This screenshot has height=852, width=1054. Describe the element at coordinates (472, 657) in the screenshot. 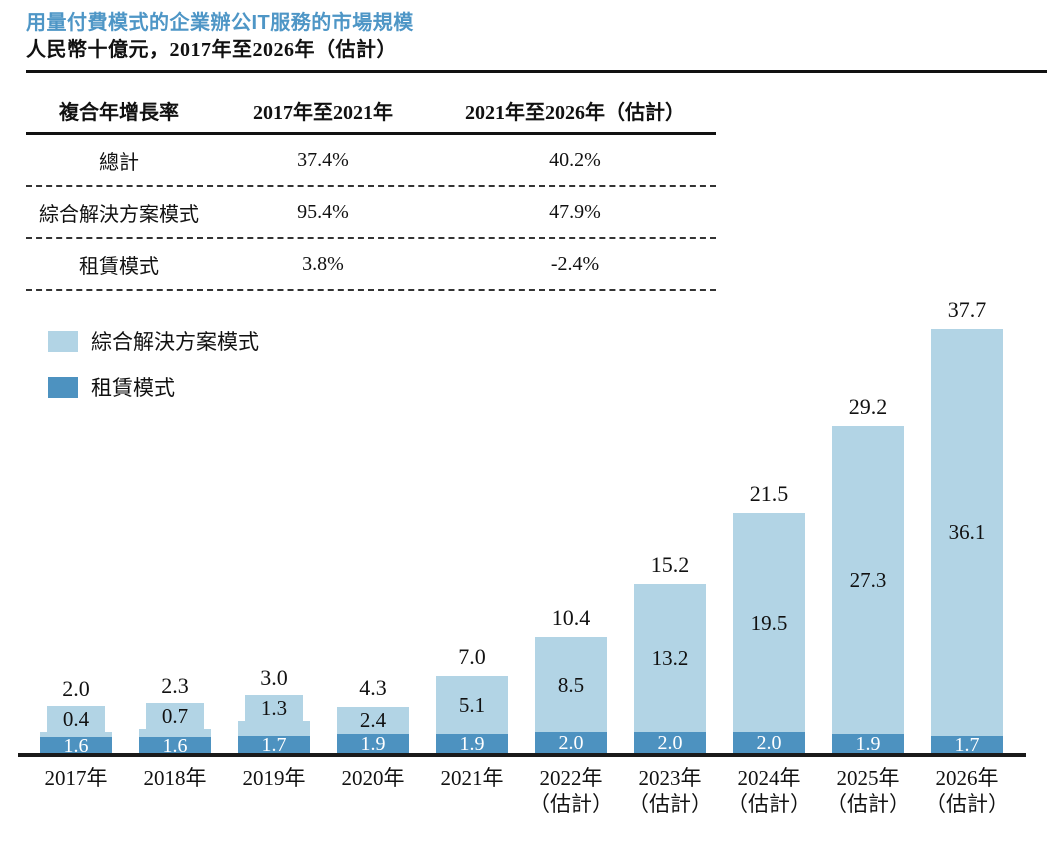

I see `total-value-label: 7.0` at that location.